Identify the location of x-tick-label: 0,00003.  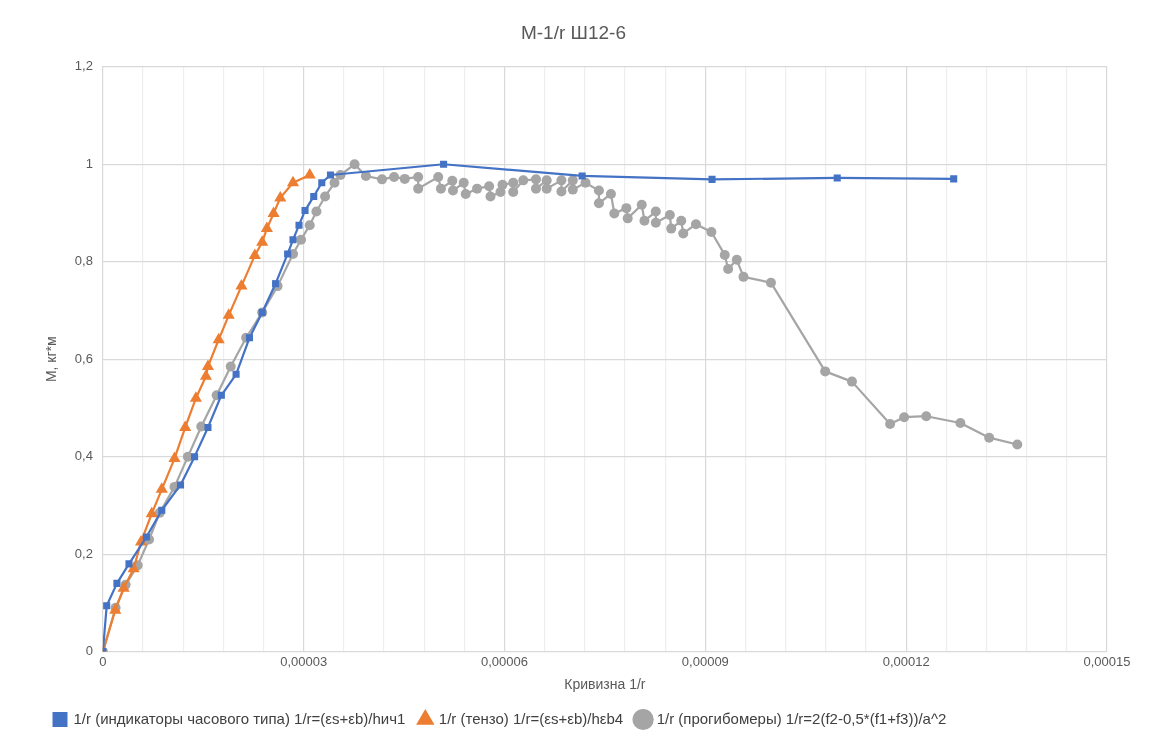
(304, 661).